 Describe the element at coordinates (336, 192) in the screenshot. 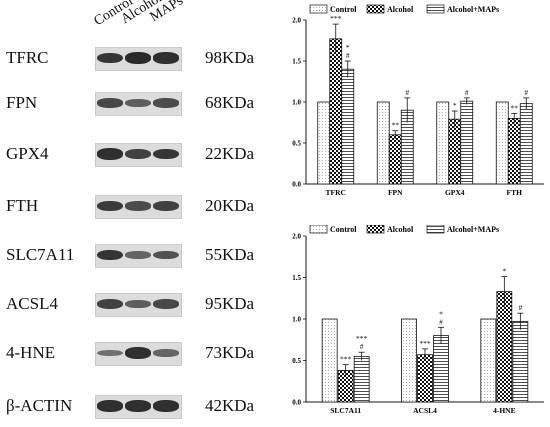

I see `category-label: TFRC` at that location.